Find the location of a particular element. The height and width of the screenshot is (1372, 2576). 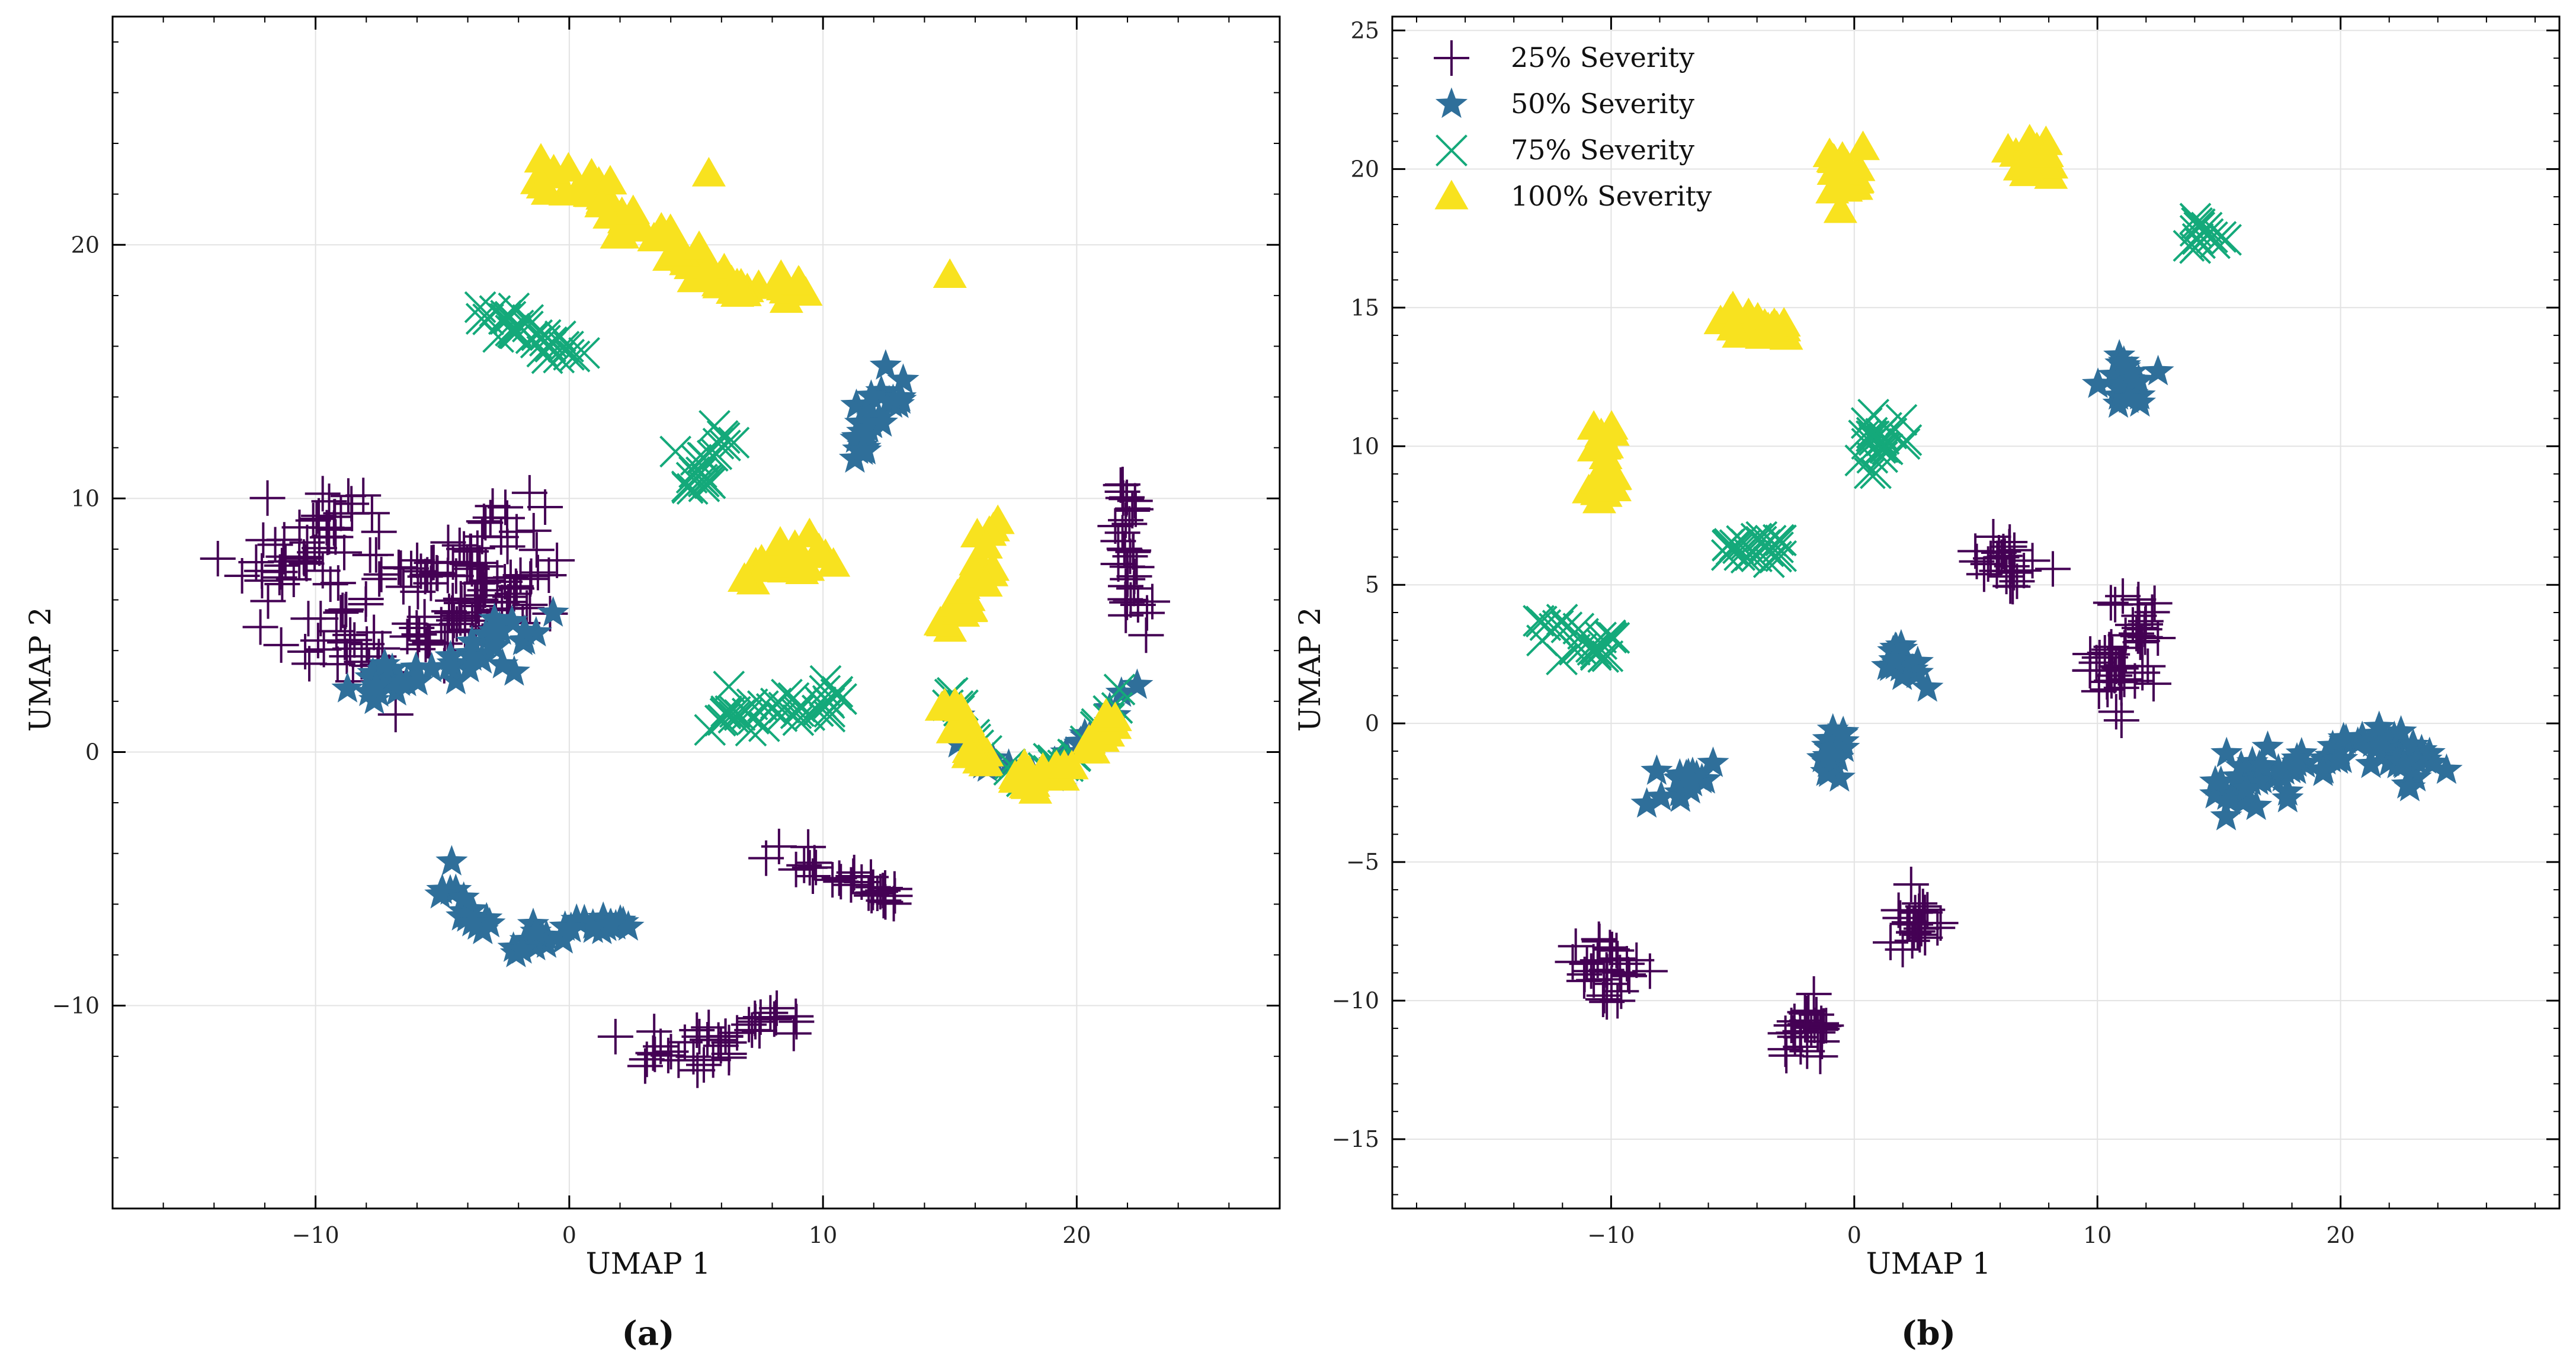

y-tick-label: 20 is located at coordinates (85, 245).